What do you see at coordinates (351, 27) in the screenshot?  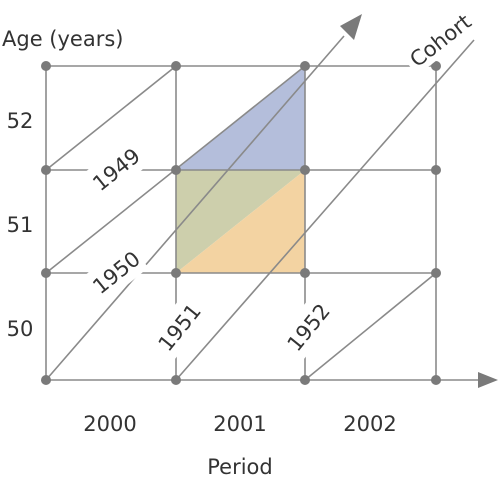 I see `cohort-axis-arrowhead` at bounding box center [351, 27].